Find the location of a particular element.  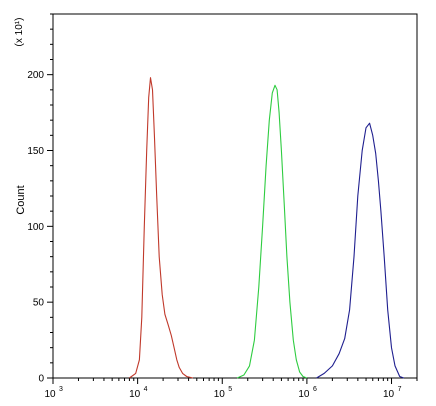

x-tick-exponent: 6 is located at coordinates (315, 389).